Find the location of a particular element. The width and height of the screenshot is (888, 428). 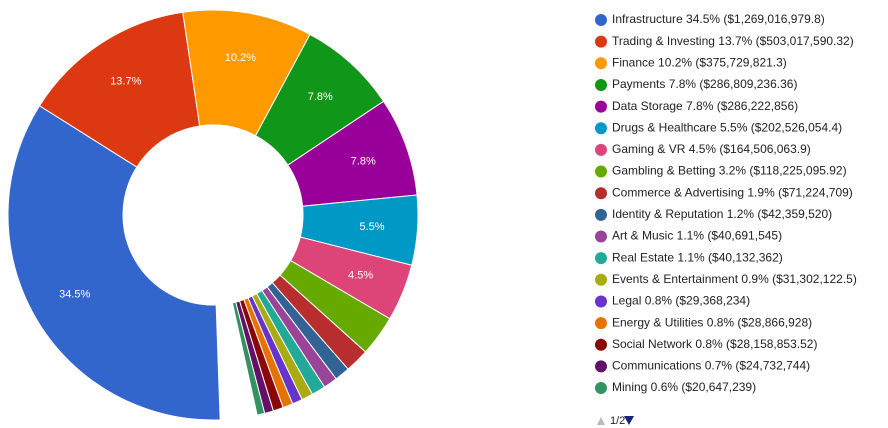

legend-label: Energy & Utilities 0.8% ($28,866,928) is located at coordinates (712, 322).